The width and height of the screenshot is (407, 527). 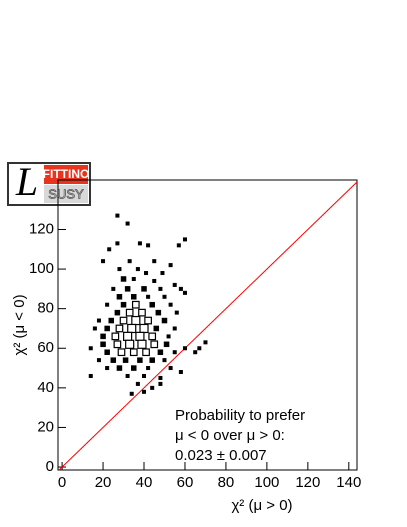 What do you see at coordinates (266, 482) in the screenshot?
I see `x-tick-label: 100` at bounding box center [266, 482].